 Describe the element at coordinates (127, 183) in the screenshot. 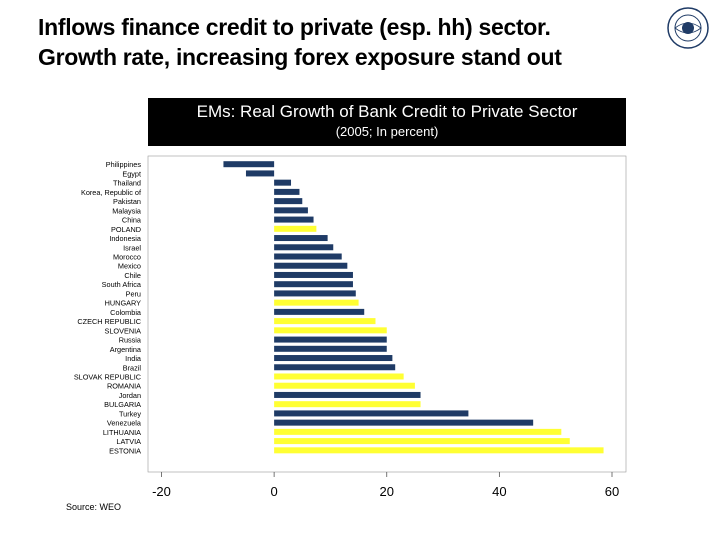

I see `category-label: Thailand` at that location.